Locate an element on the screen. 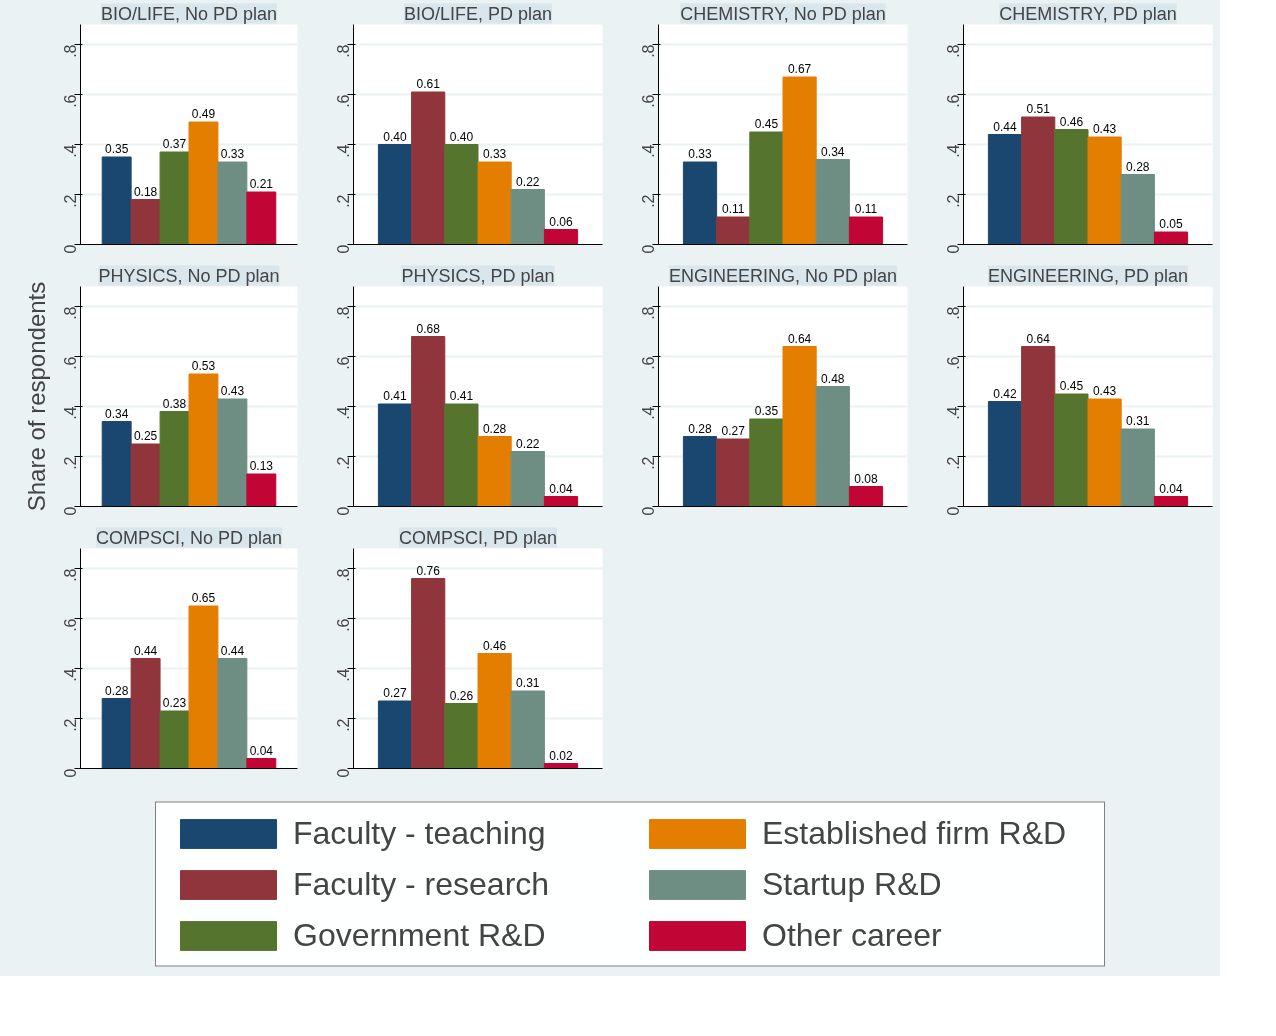 The width and height of the screenshot is (1276, 1036). data-label: 0.65 is located at coordinates (203, 598).